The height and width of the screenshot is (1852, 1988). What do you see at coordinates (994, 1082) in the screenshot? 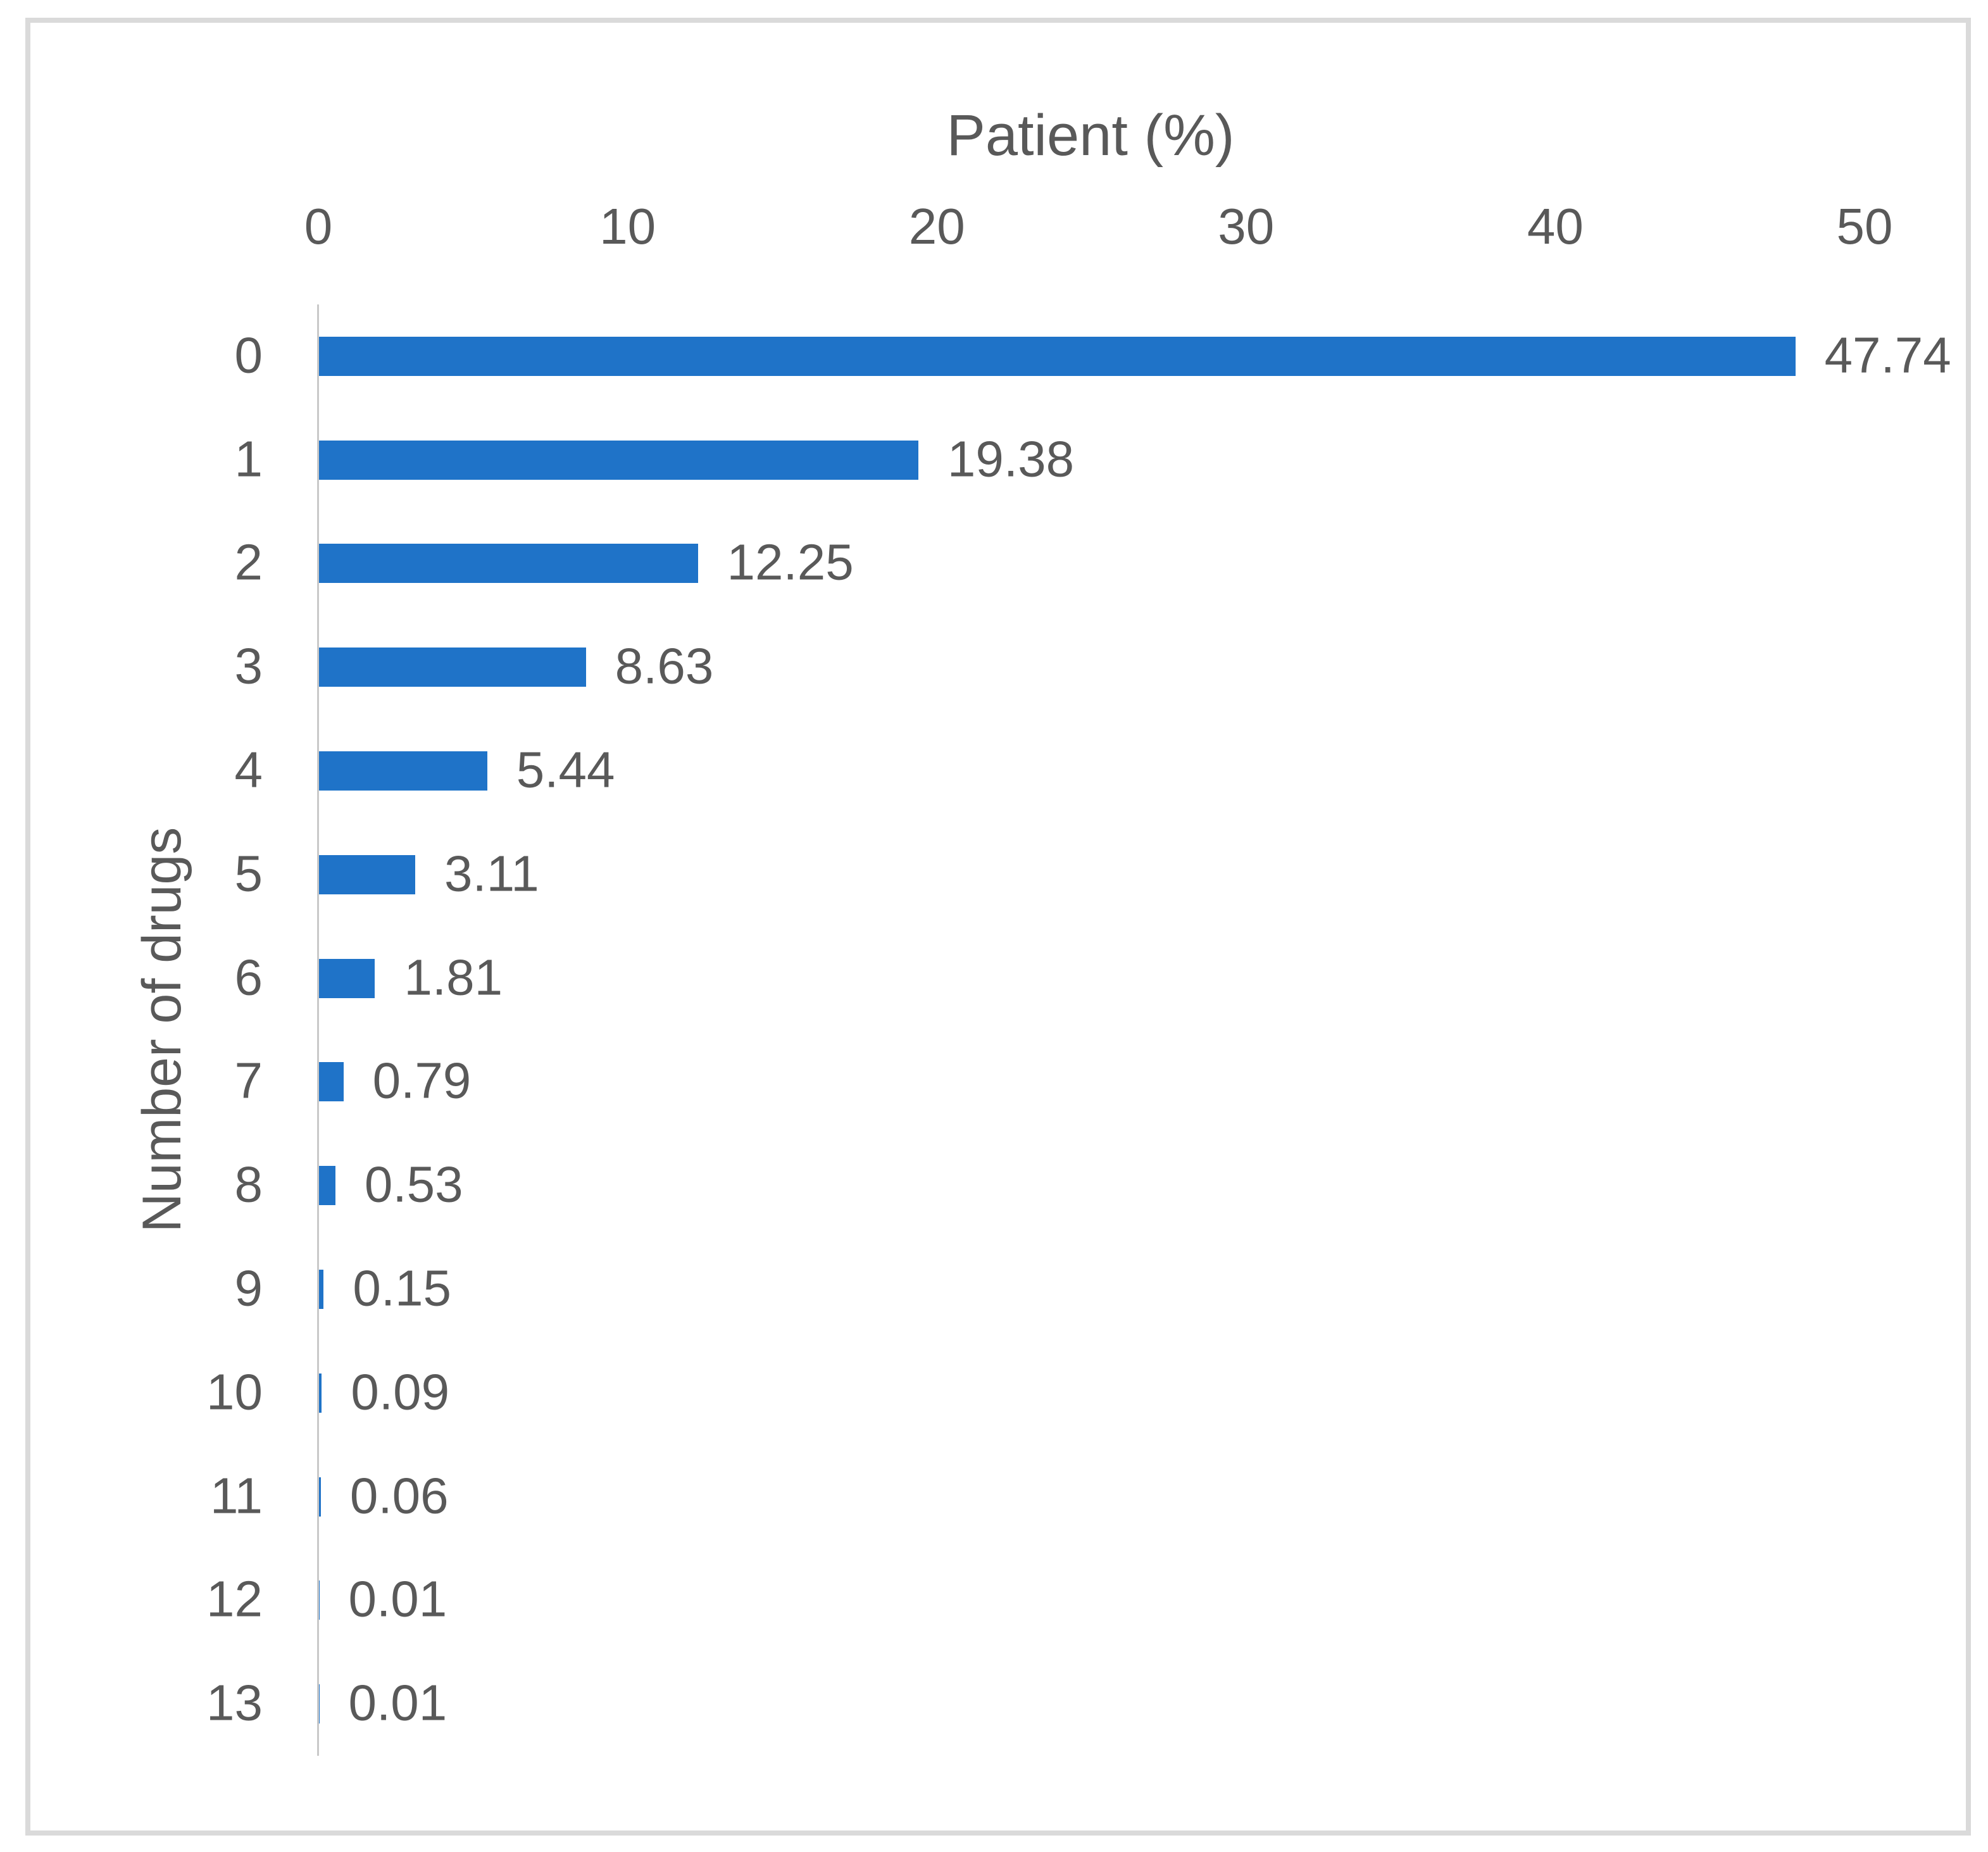
I see `bar-row: 7 0.79` at bounding box center [994, 1082].